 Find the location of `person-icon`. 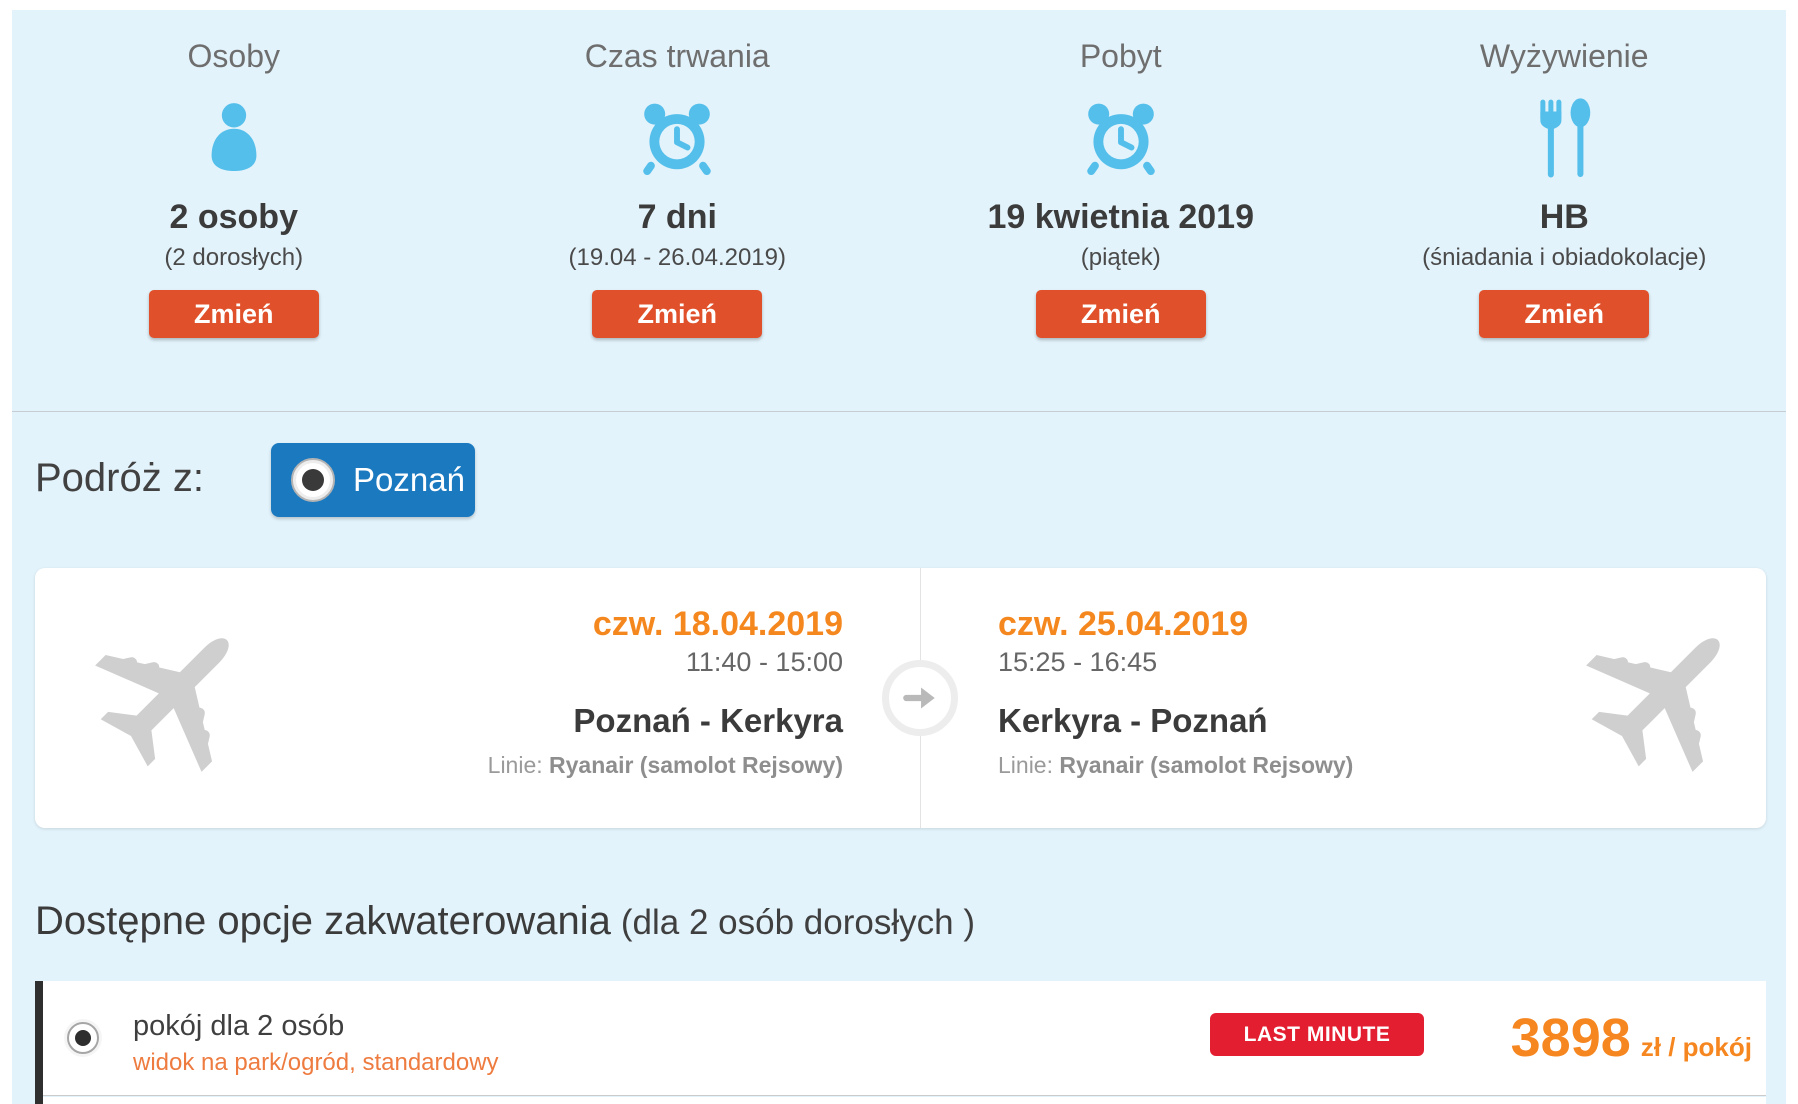

person-icon is located at coordinates (234, 139).